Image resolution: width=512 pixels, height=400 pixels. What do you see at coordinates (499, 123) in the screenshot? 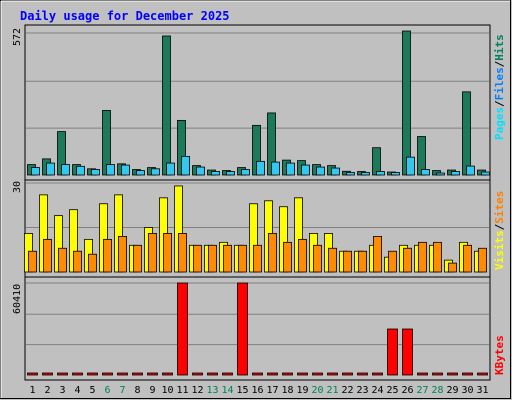
I see `legend-item-pages: Pages` at bounding box center [499, 123].